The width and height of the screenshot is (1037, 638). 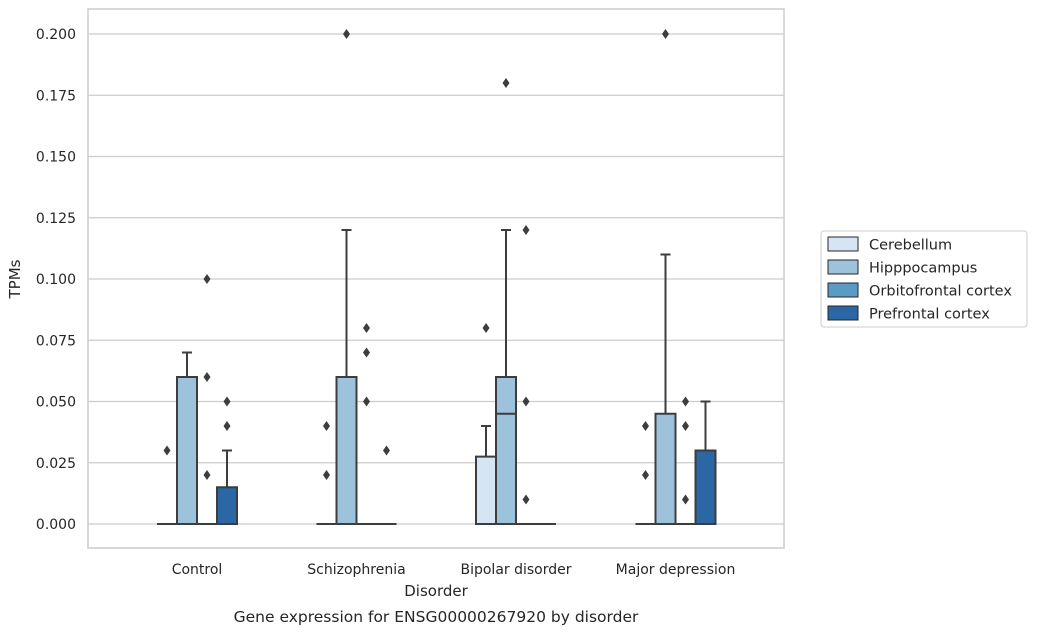 What do you see at coordinates (197, 570) in the screenshot?
I see `x-tick-label: Control` at bounding box center [197, 570].